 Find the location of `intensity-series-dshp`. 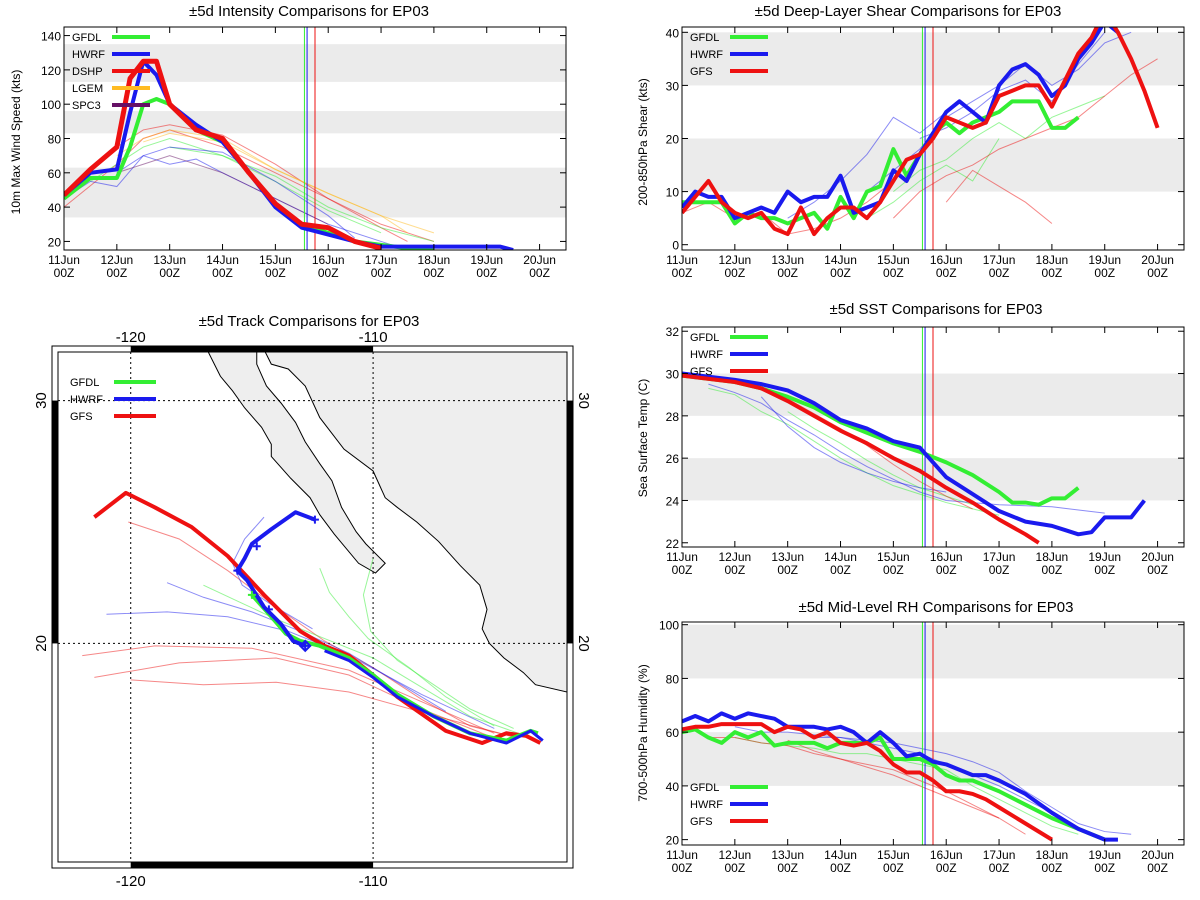

intensity-series-dshp is located at coordinates (223, 154).